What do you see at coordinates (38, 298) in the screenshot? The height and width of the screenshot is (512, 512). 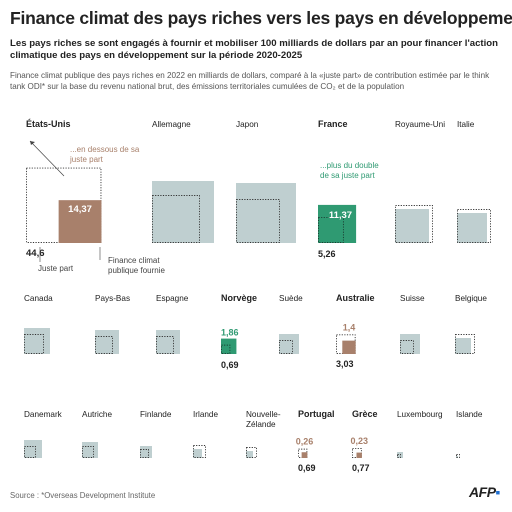 I see `country-label-canada: Canada` at bounding box center [38, 298].